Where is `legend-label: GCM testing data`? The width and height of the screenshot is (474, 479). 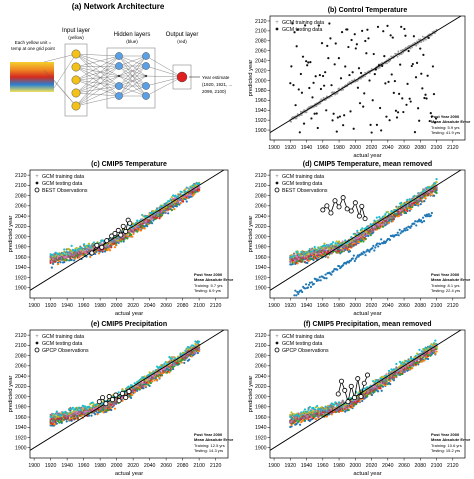 legend-label: GCM testing data is located at coordinates (302, 184).